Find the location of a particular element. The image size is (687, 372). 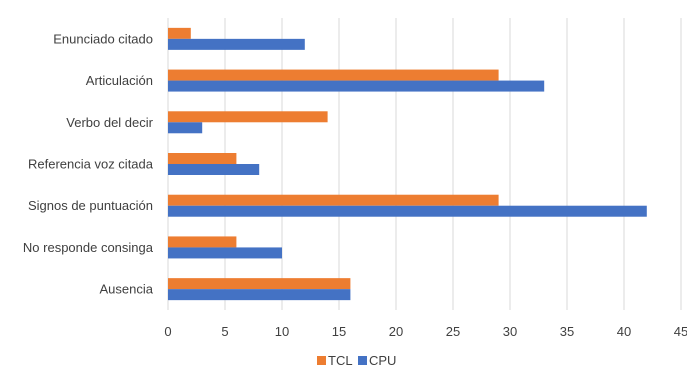

category-label: No responde consinga is located at coordinates (88, 247).